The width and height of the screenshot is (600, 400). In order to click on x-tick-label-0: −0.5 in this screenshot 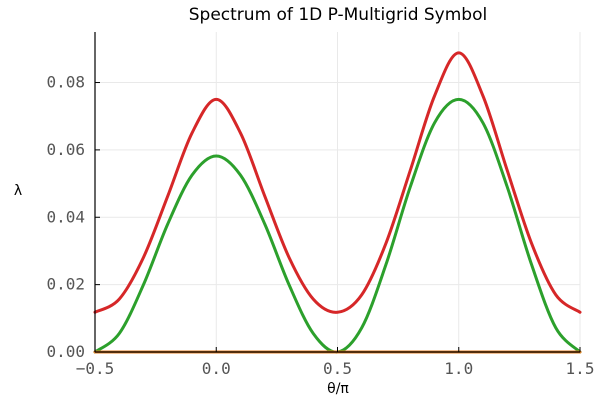, I will do `click(95, 368)`.